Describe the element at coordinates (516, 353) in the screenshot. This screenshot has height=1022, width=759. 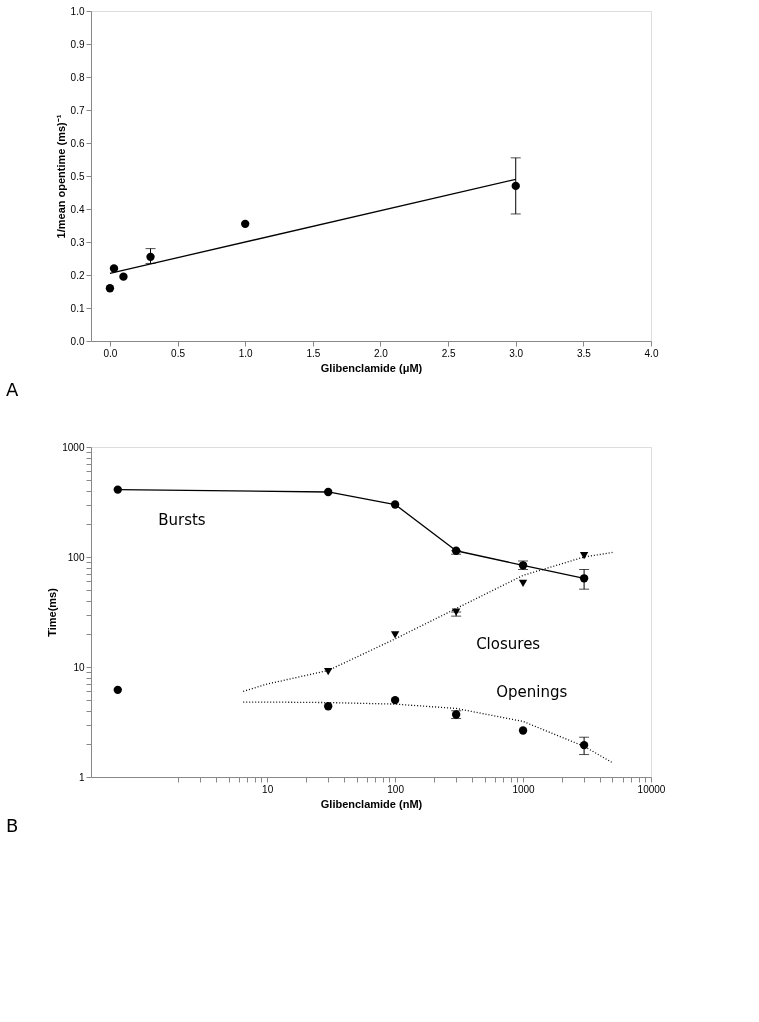
I see `x-tick-label: 3.0` at that location.